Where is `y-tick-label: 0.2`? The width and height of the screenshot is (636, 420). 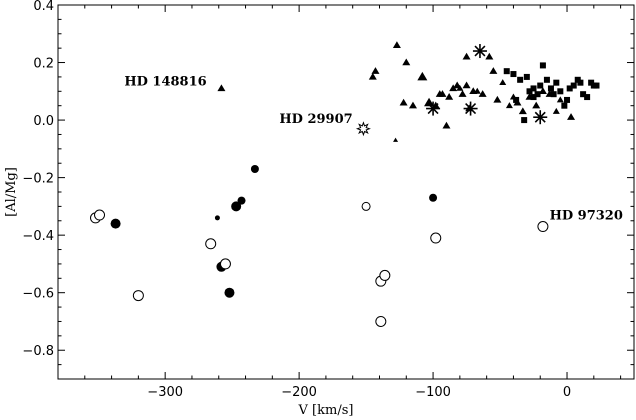
y-tick-label: 0.2 is located at coordinates (43, 64).